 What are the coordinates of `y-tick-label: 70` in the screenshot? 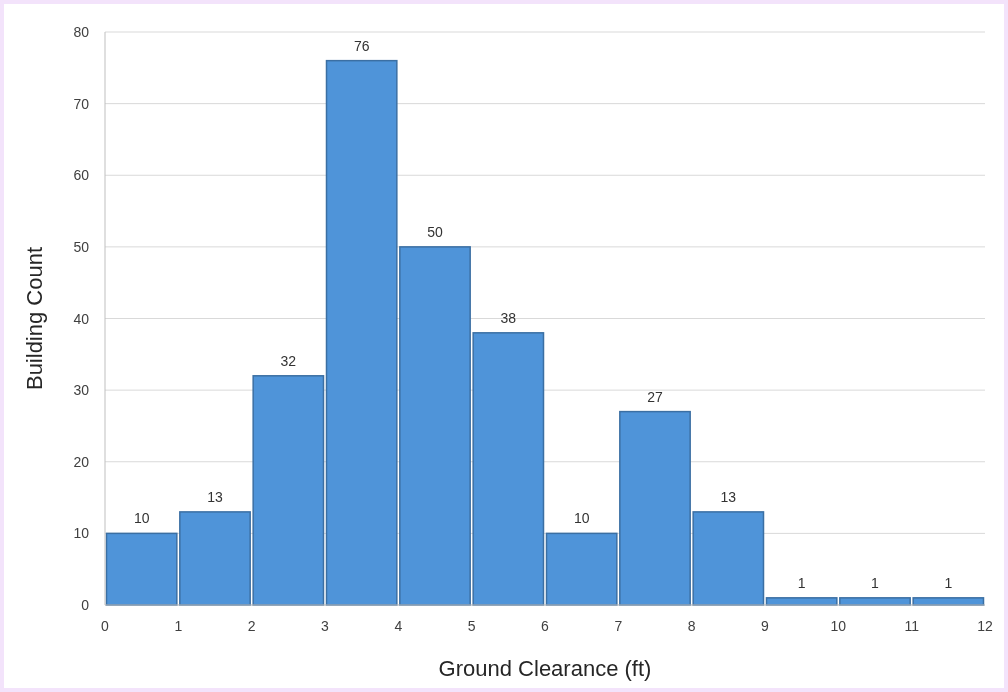 It's located at (81, 103).